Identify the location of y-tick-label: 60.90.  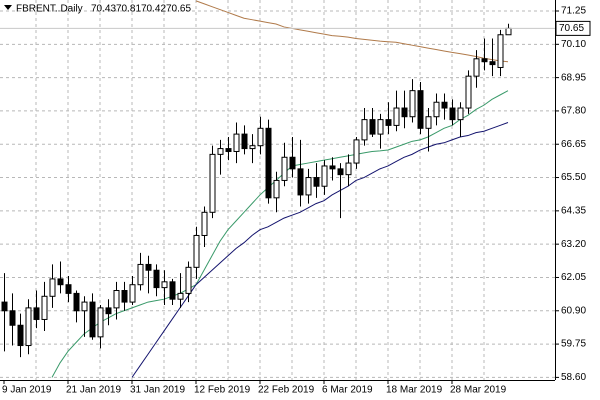
(573, 310).